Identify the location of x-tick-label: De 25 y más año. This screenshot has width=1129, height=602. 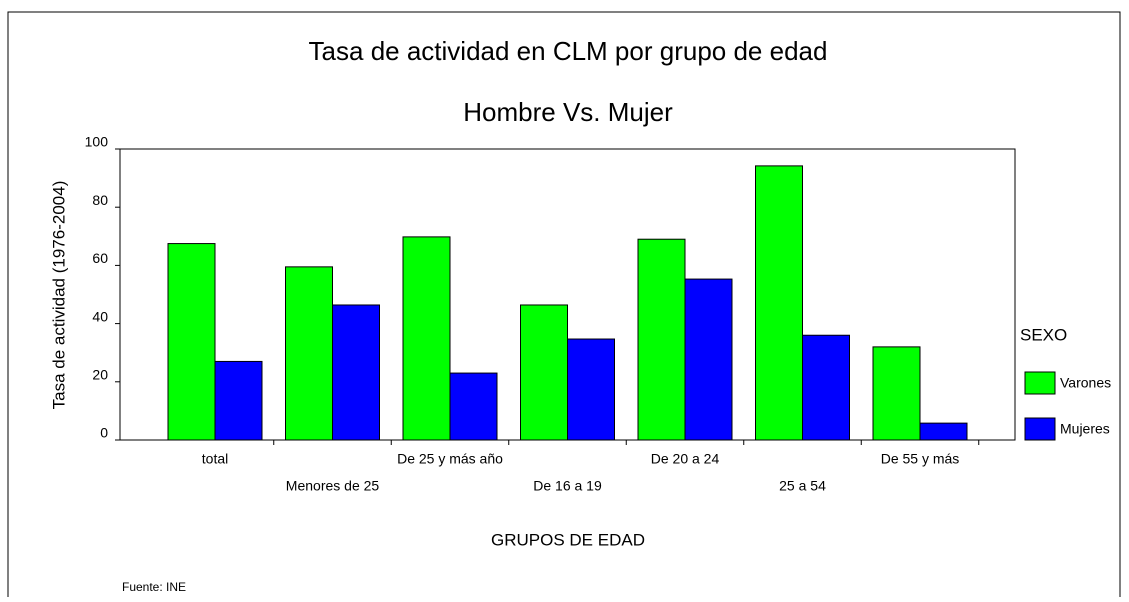
(450, 459).